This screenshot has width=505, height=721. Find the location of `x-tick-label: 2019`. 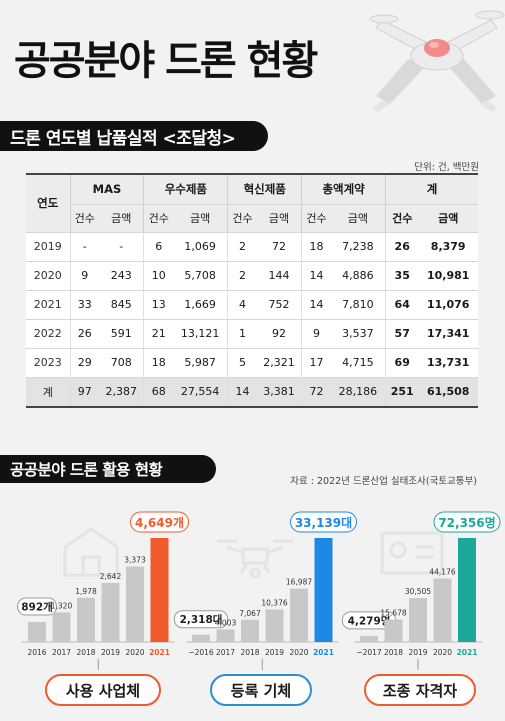

x-tick-label: 2019 is located at coordinates (274, 652).